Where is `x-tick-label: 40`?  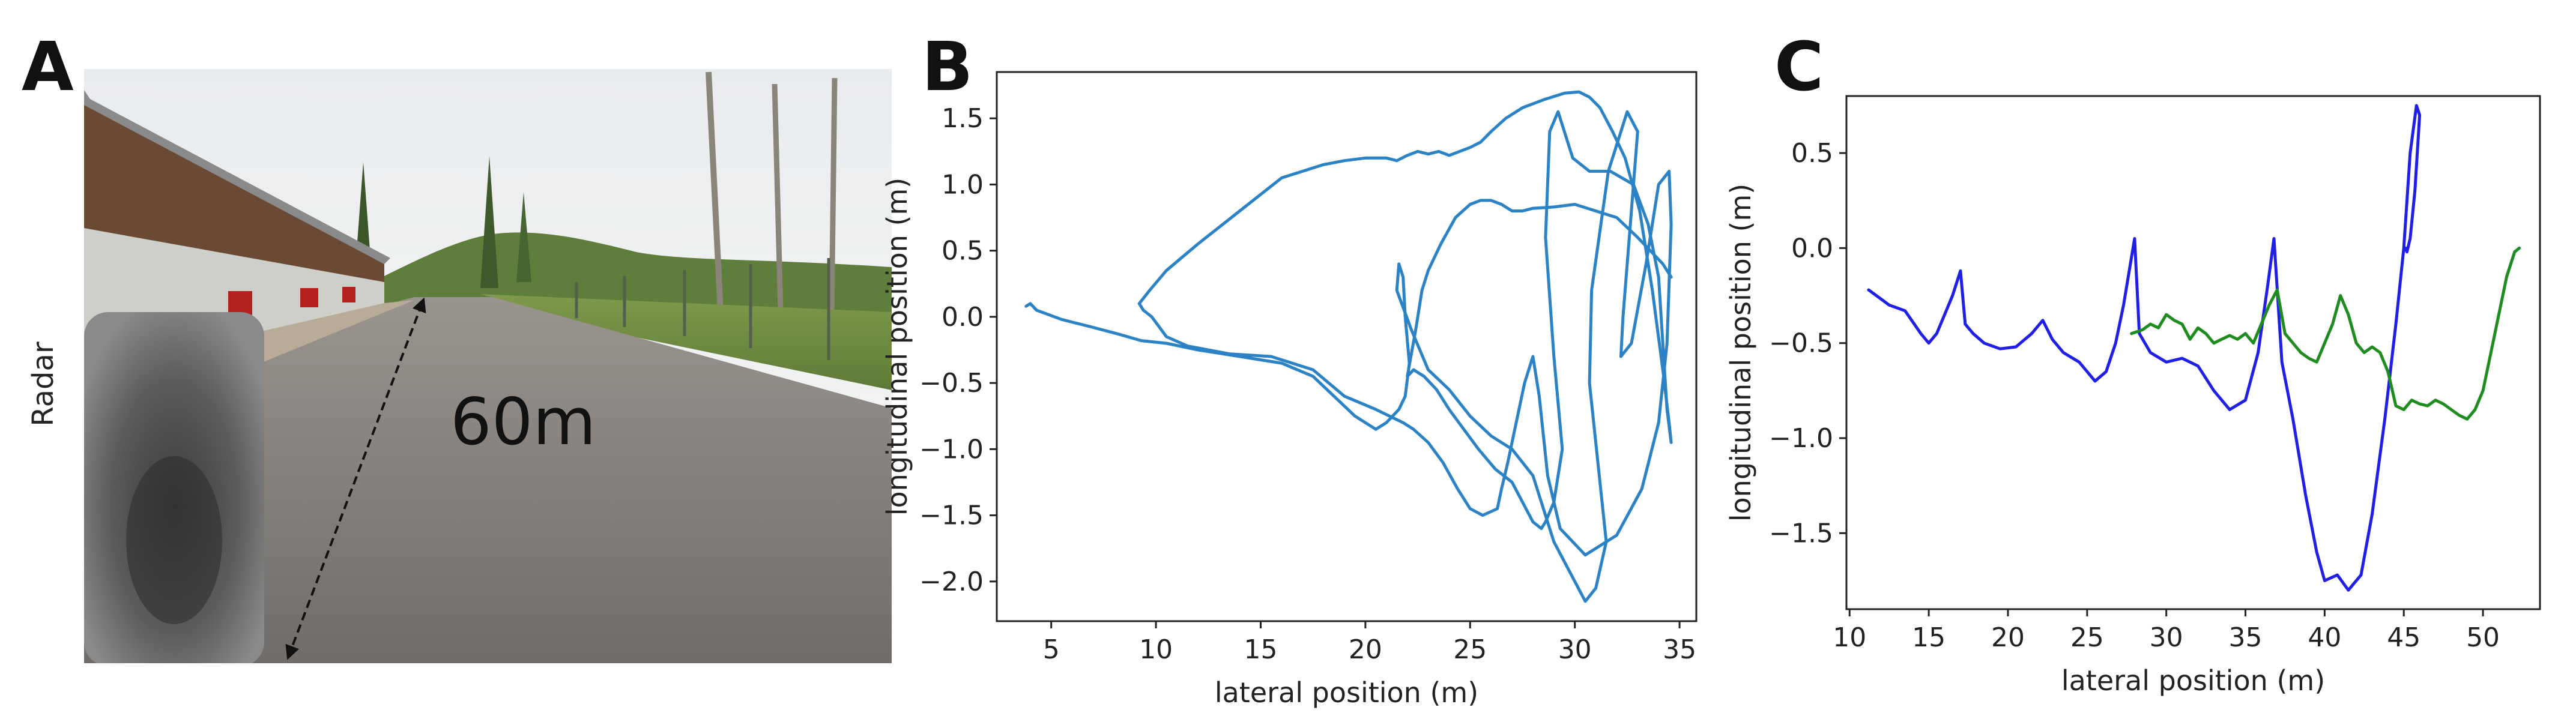 x-tick-label: 40 is located at coordinates (2324, 638).